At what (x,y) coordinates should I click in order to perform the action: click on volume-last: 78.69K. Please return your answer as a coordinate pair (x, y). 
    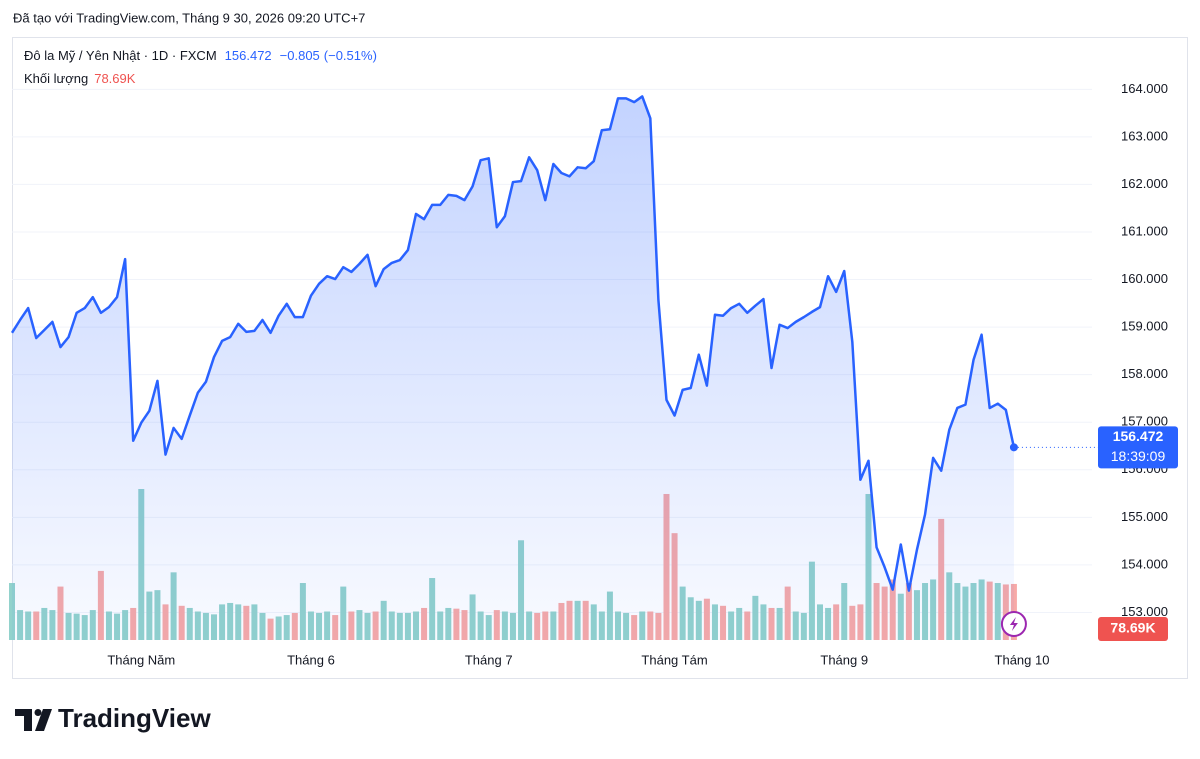
    Looking at the image, I should click on (115, 78).